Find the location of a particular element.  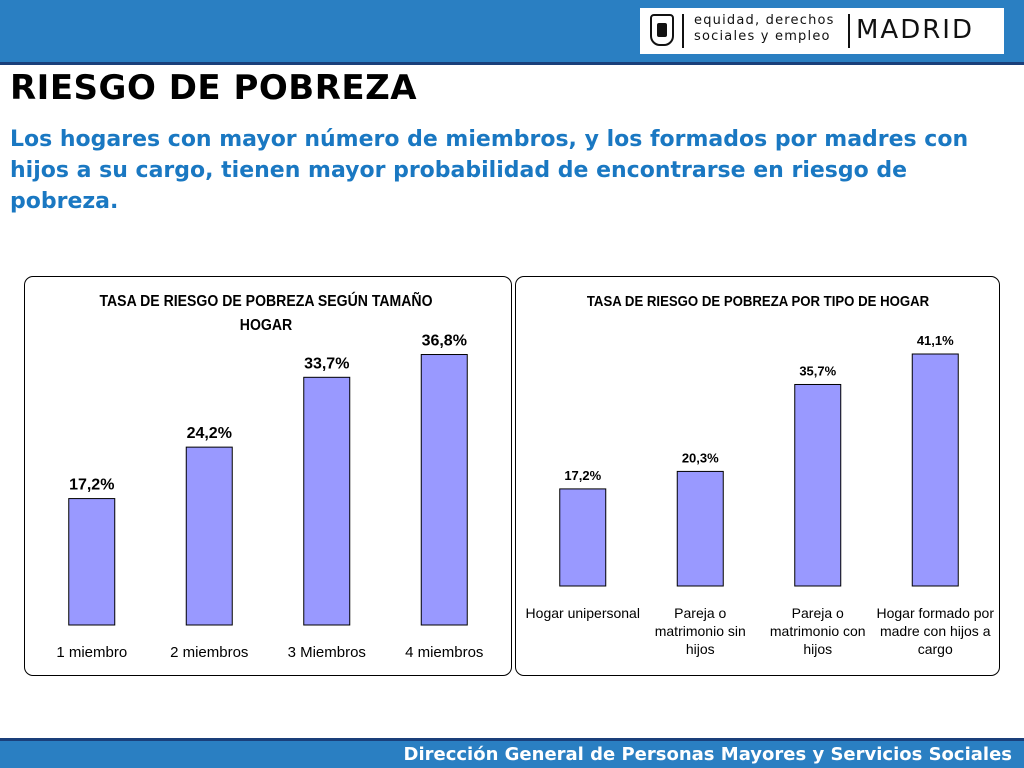

city-seal-icon is located at coordinates (662, 30).